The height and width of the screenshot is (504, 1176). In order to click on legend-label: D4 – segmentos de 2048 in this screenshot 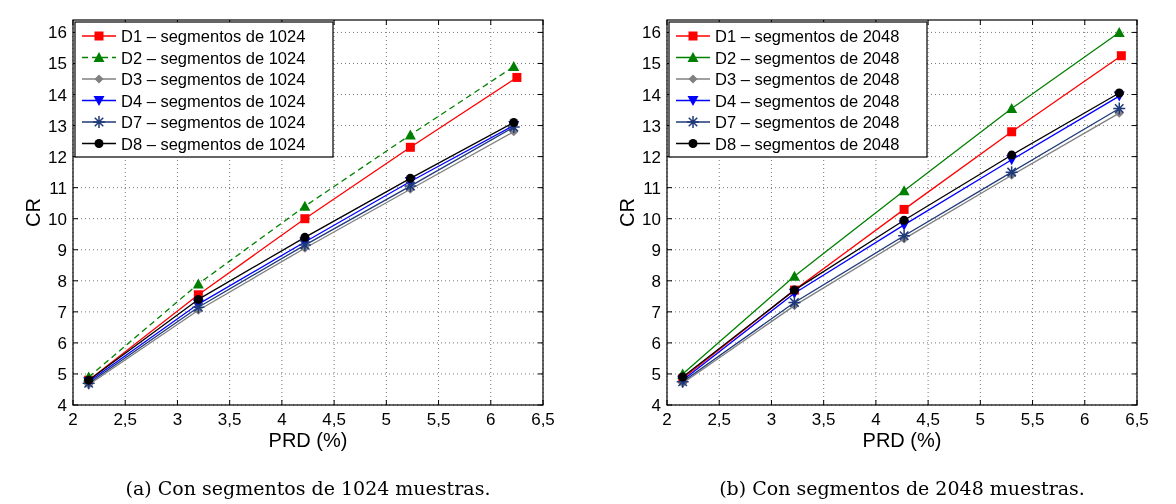, I will do `click(807, 100)`.